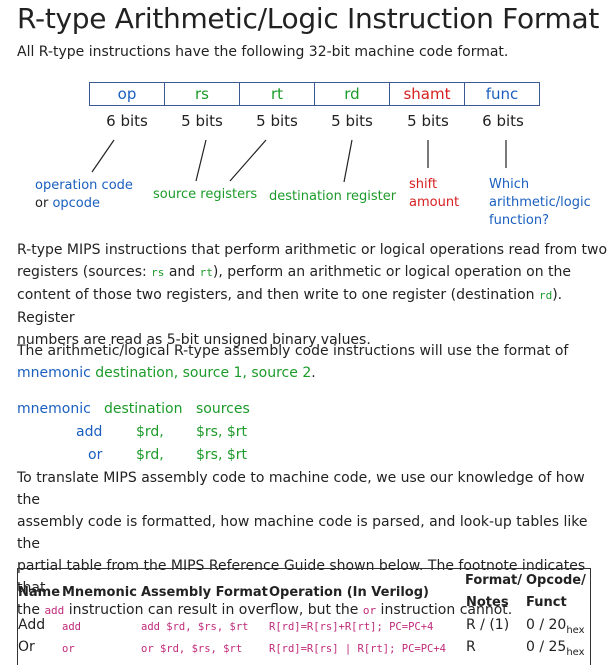  What do you see at coordinates (487, 602) in the screenshot?
I see `col-header-notes: Notes` at bounding box center [487, 602].